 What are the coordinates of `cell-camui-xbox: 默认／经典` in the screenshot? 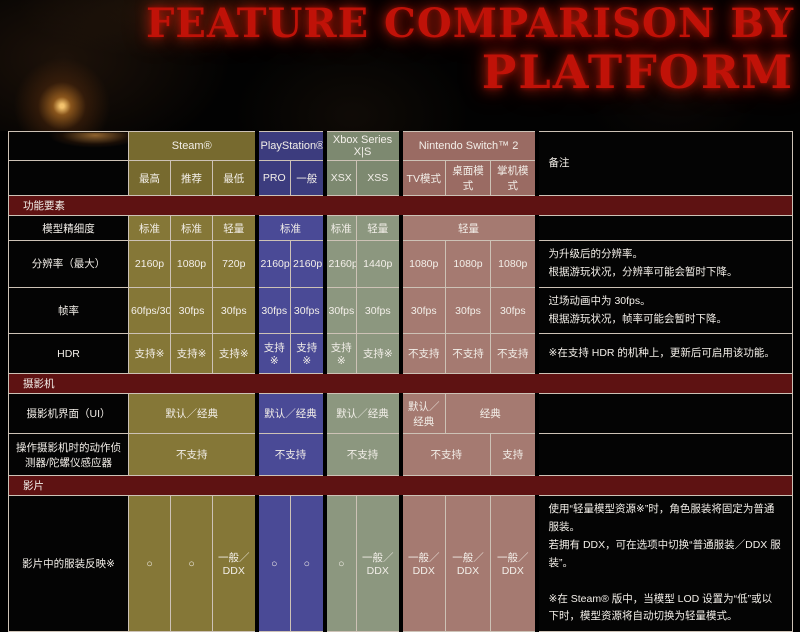 It's located at (363, 414).